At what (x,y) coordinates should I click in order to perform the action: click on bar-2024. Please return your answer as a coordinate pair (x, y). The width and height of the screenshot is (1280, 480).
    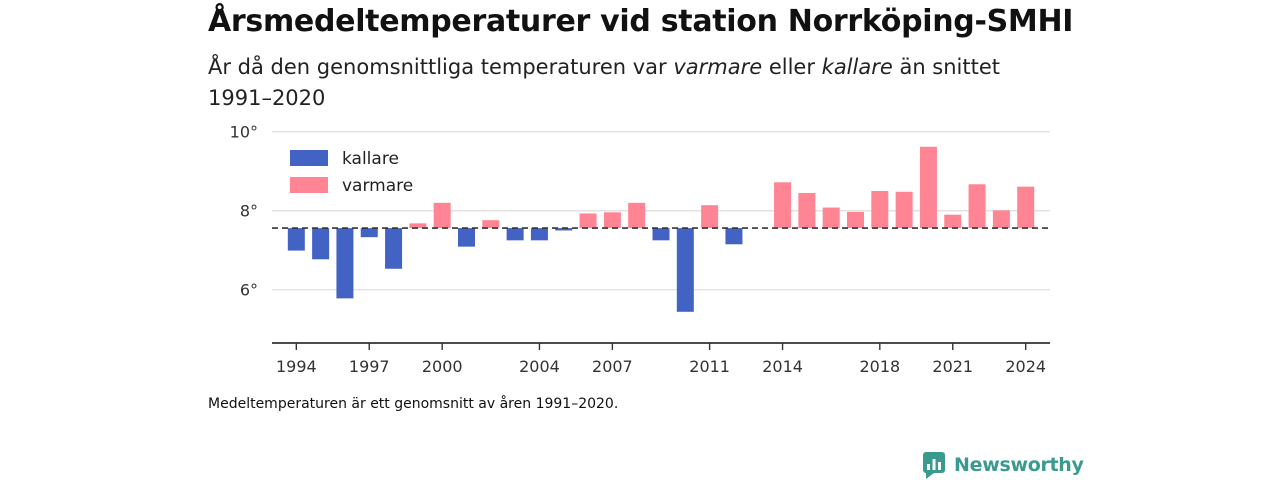
    Looking at the image, I should click on (1026, 207).